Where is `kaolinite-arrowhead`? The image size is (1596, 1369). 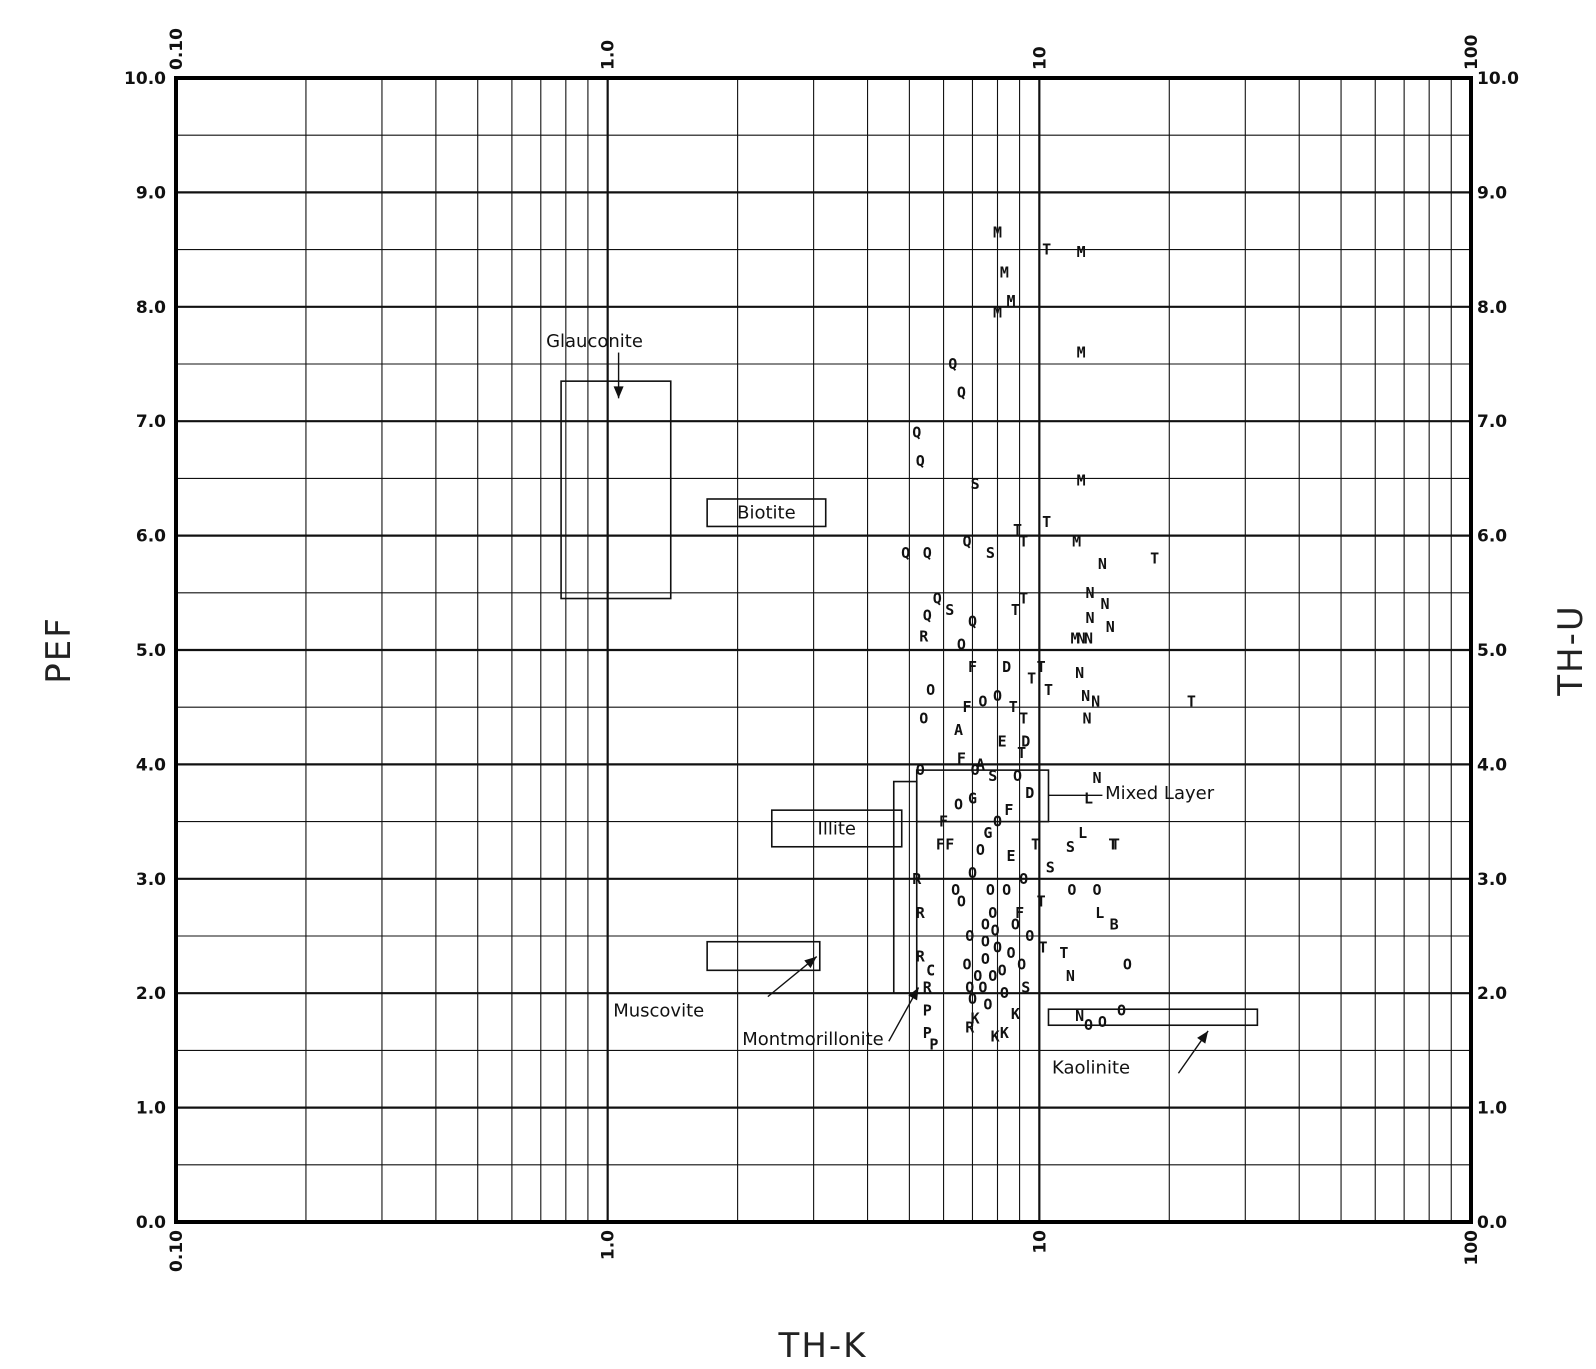
kaolinite-arrowhead is located at coordinates (1203, 1037).